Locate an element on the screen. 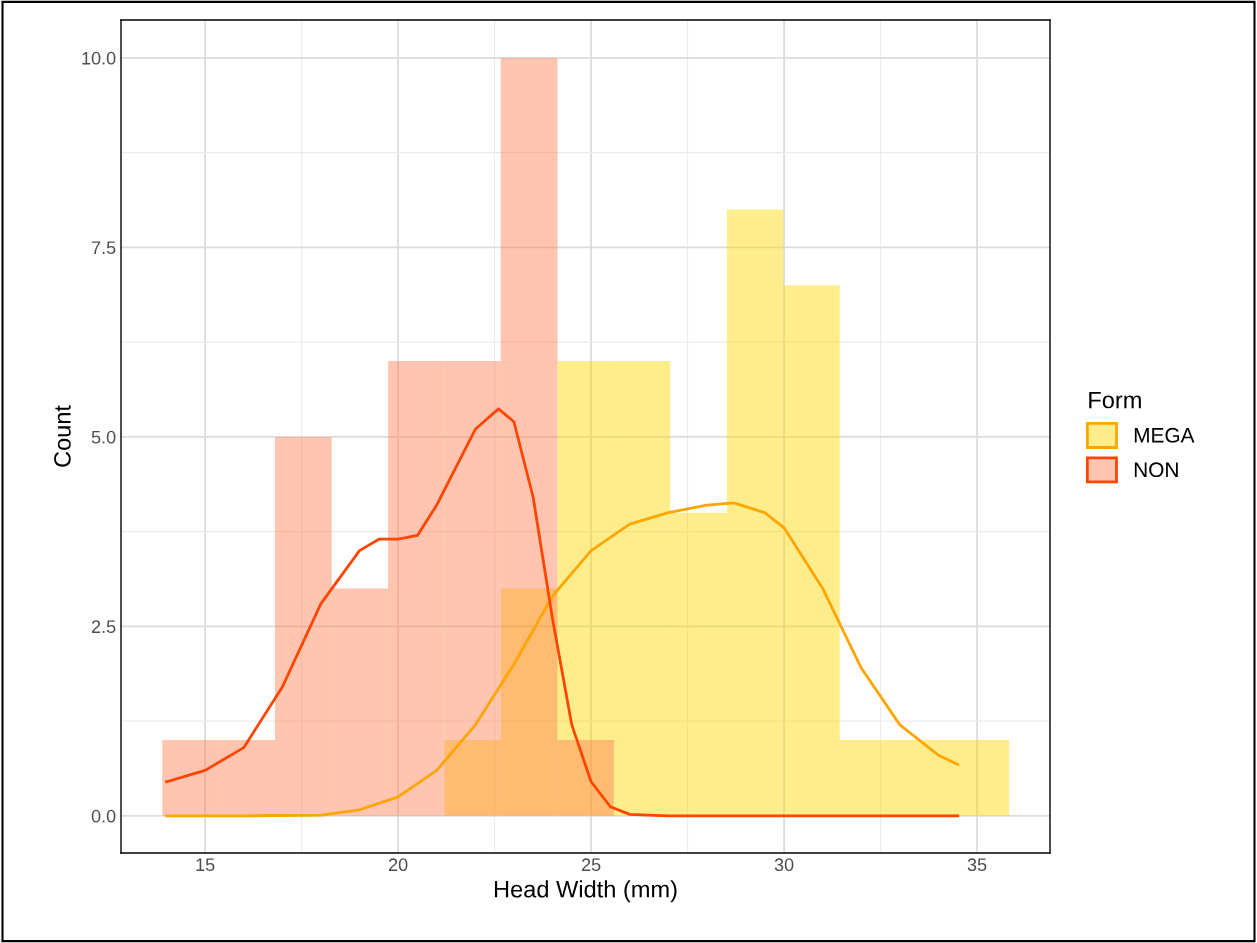  legend-label: MEGA is located at coordinates (1164, 435).